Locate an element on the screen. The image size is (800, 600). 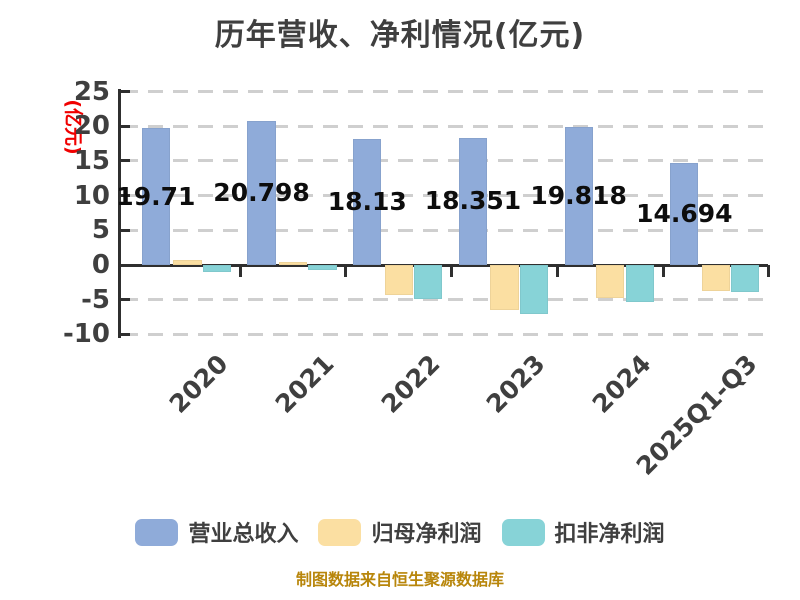
legend-label-revenue: 营业总收入 is located at coordinates (243, 534).